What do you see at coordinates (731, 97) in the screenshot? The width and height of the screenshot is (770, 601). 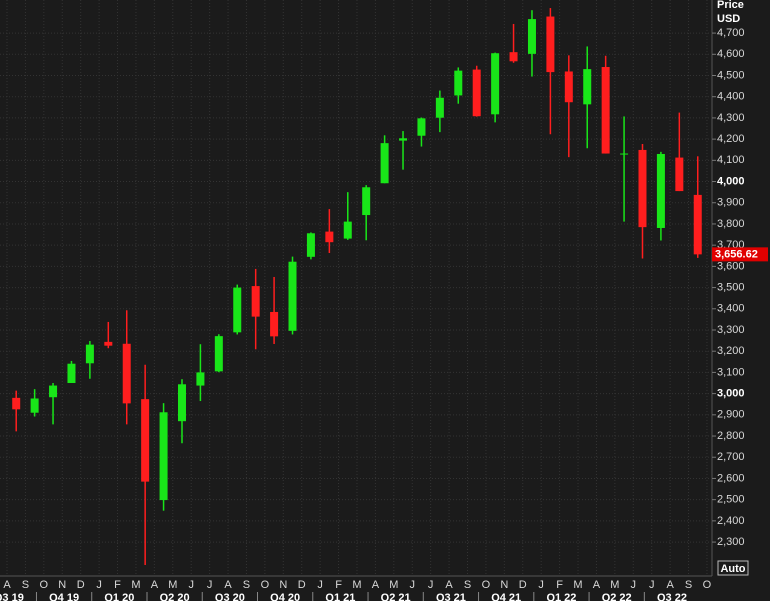 I see `y-tick-label: 4,400` at bounding box center [731, 97].